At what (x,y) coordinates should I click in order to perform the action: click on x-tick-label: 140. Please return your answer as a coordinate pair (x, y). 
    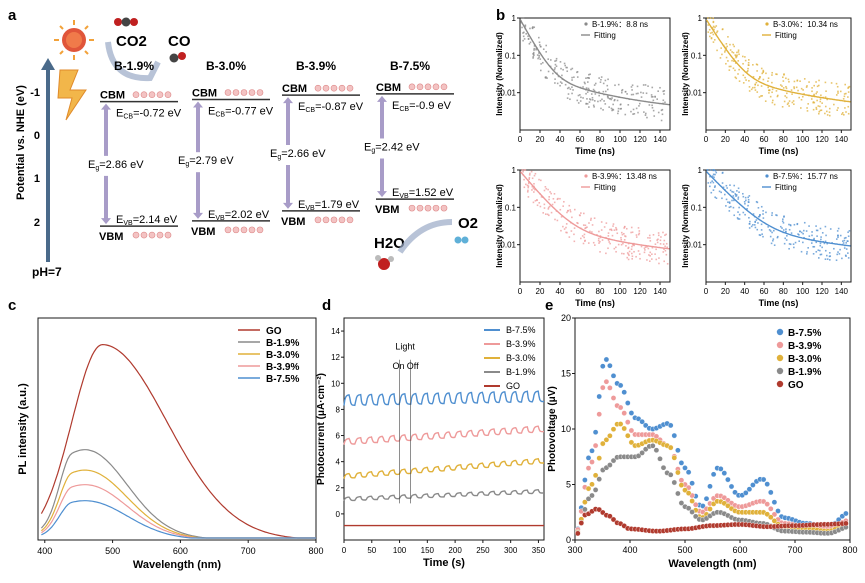
    Looking at the image, I should click on (842, 139).